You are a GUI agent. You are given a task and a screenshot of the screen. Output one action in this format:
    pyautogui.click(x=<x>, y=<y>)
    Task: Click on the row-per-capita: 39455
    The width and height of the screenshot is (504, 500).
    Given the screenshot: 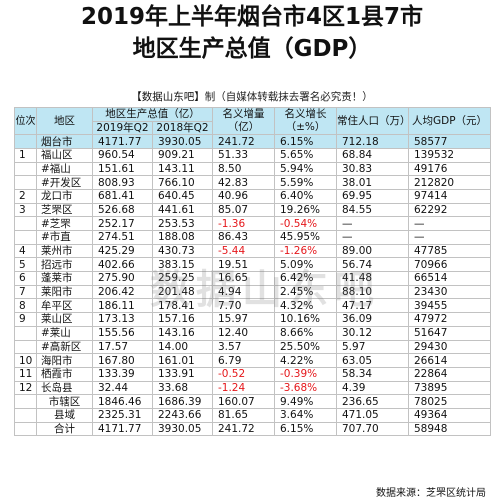 What is the action you would take?
    pyautogui.click(x=449, y=306)
    